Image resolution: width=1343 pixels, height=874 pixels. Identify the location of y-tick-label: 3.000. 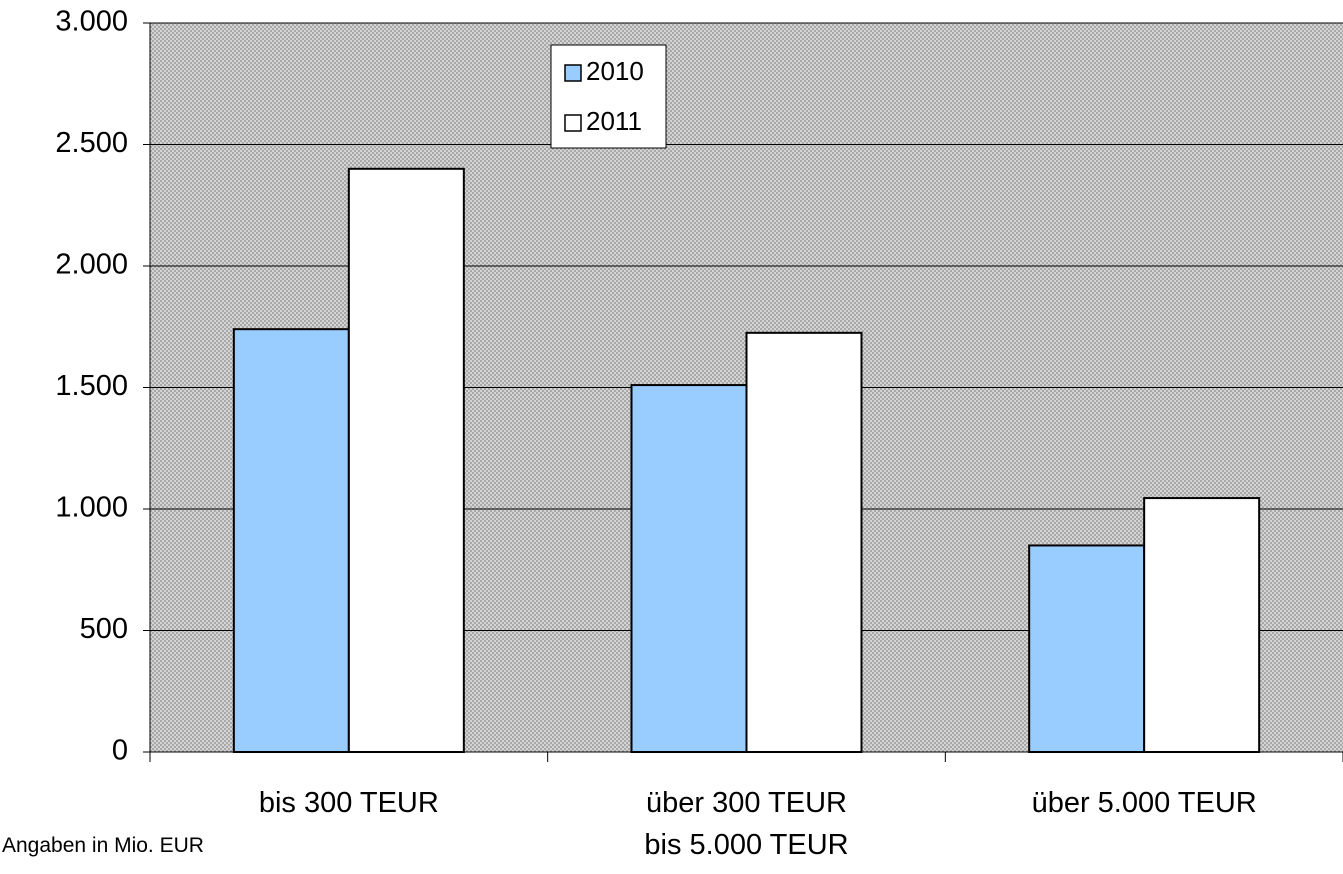
(91, 22).